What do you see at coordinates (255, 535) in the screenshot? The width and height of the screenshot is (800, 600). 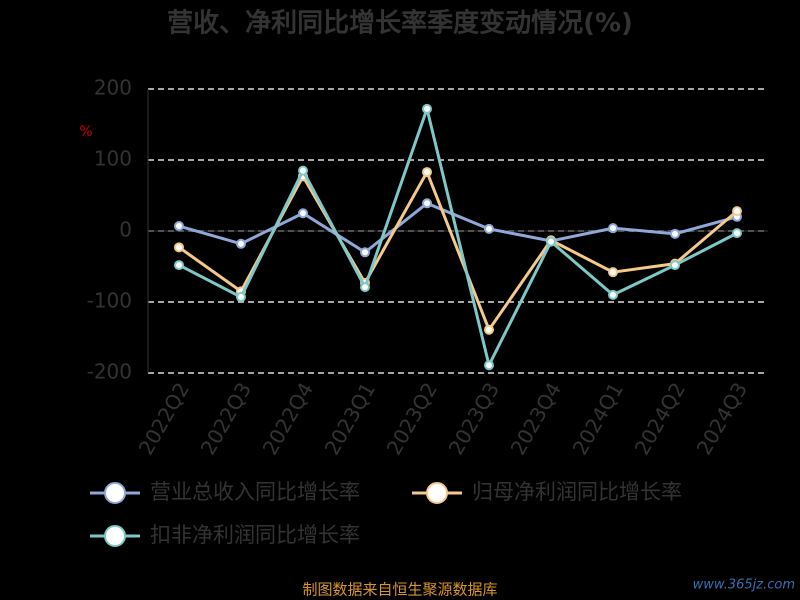 I see `legend-label: 扣非净利润同比增长率` at bounding box center [255, 535].